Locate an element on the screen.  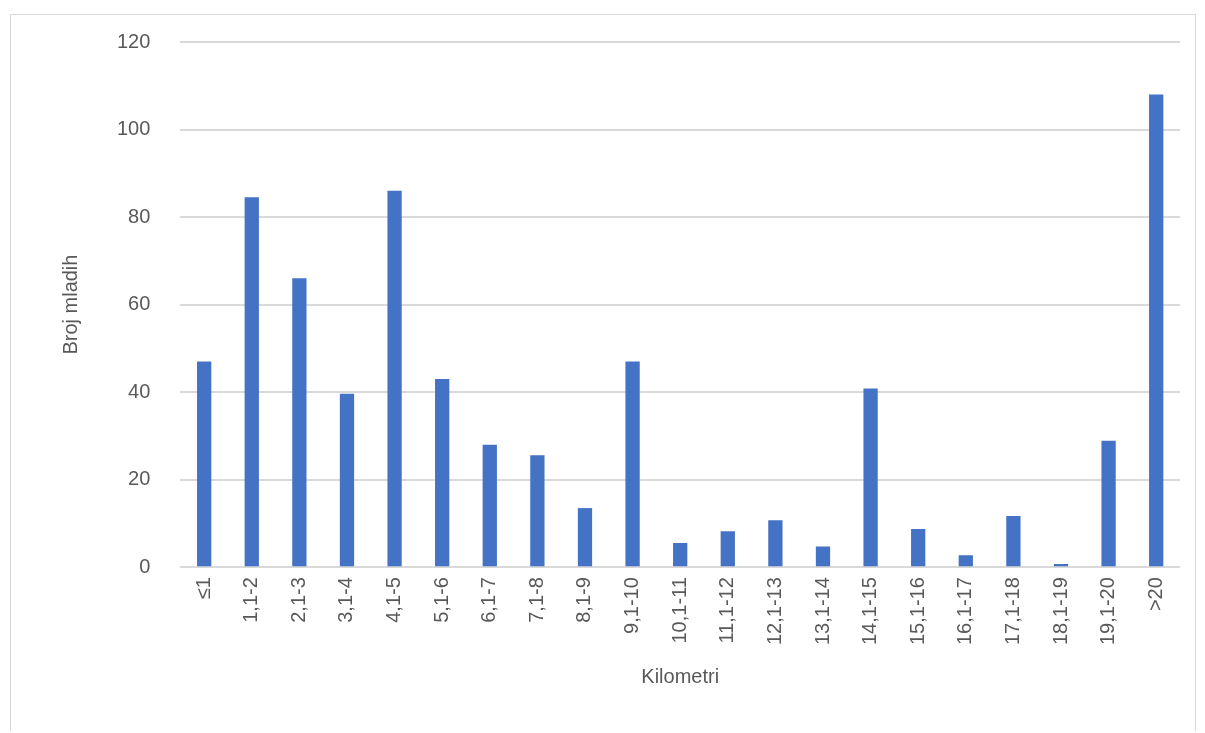
x-tick-label: 18,1-19 is located at coordinates (1059, 611).